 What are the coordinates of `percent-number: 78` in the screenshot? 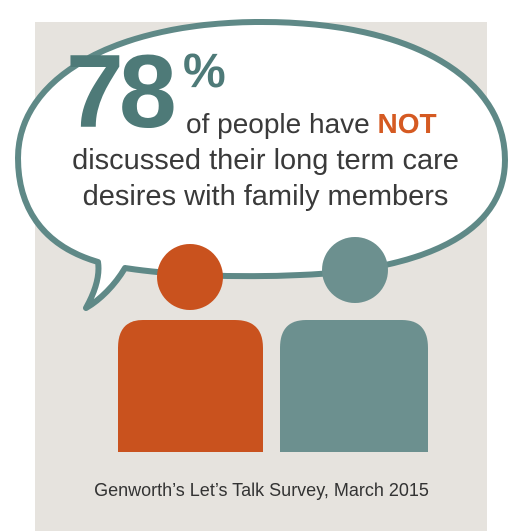 It's located at (121, 92).